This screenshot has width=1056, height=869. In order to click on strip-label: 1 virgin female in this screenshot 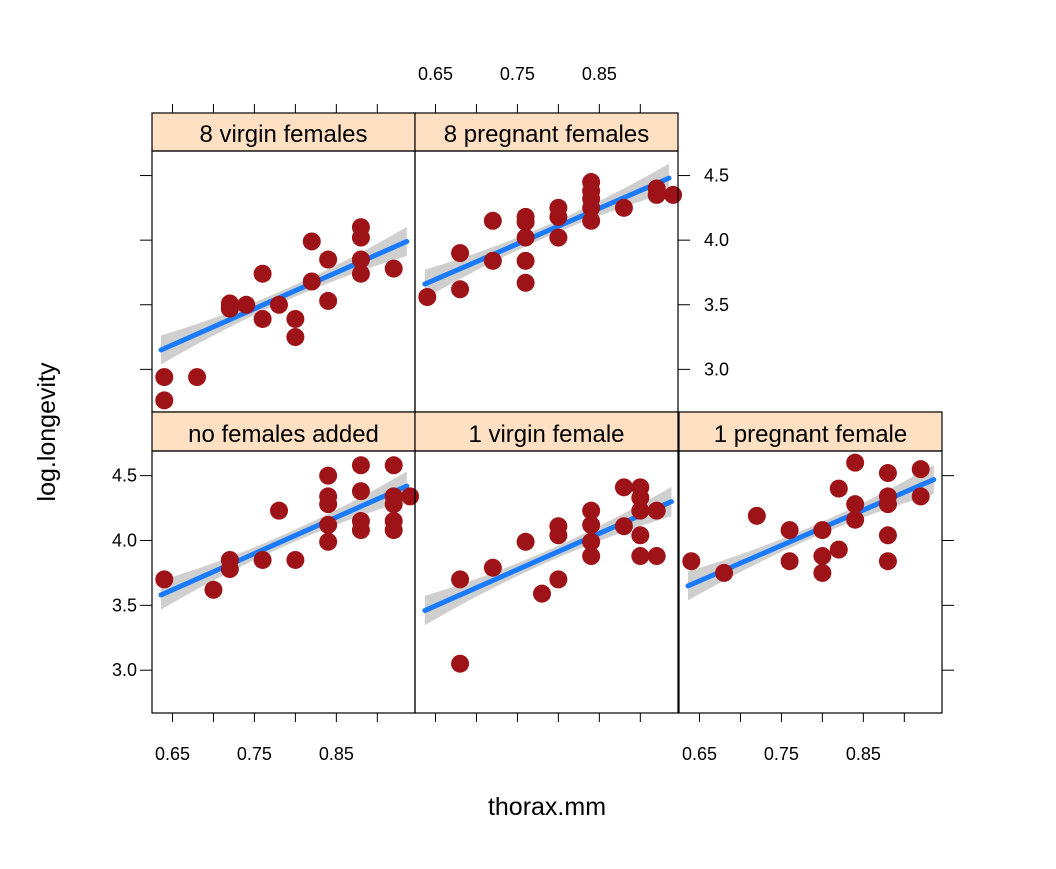, I will do `click(546, 434)`.